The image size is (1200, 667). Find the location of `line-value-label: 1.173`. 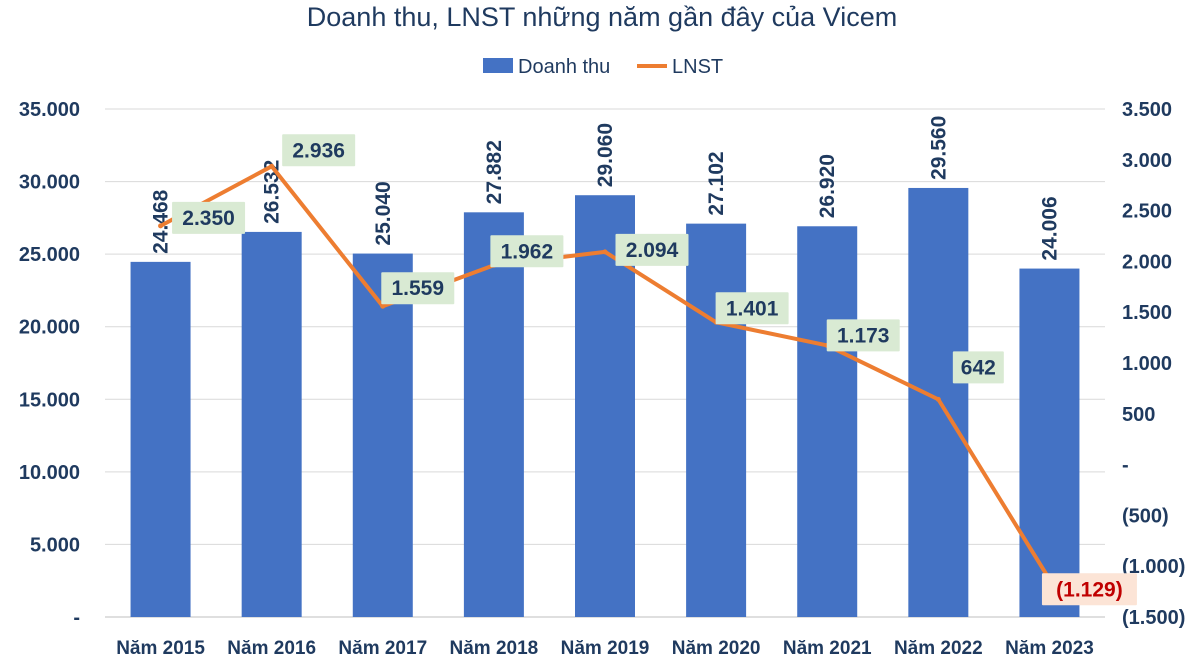

line-value-label: 1.173 is located at coordinates (863, 335).